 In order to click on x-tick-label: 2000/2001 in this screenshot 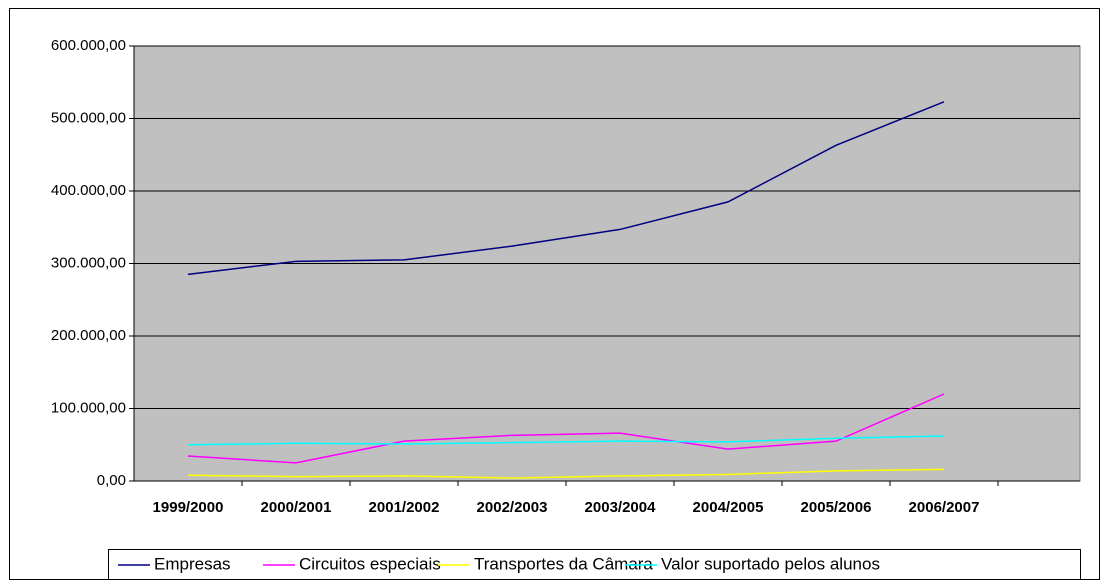, I will do `click(296, 507)`.